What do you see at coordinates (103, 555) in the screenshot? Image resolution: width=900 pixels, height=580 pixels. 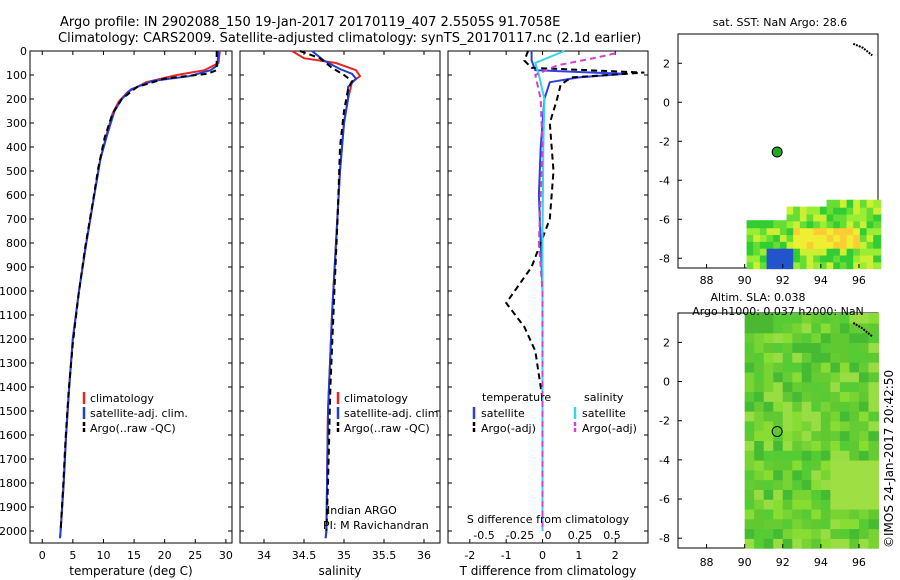 I see `x-tick-label: 10` at bounding box center [103, 555].